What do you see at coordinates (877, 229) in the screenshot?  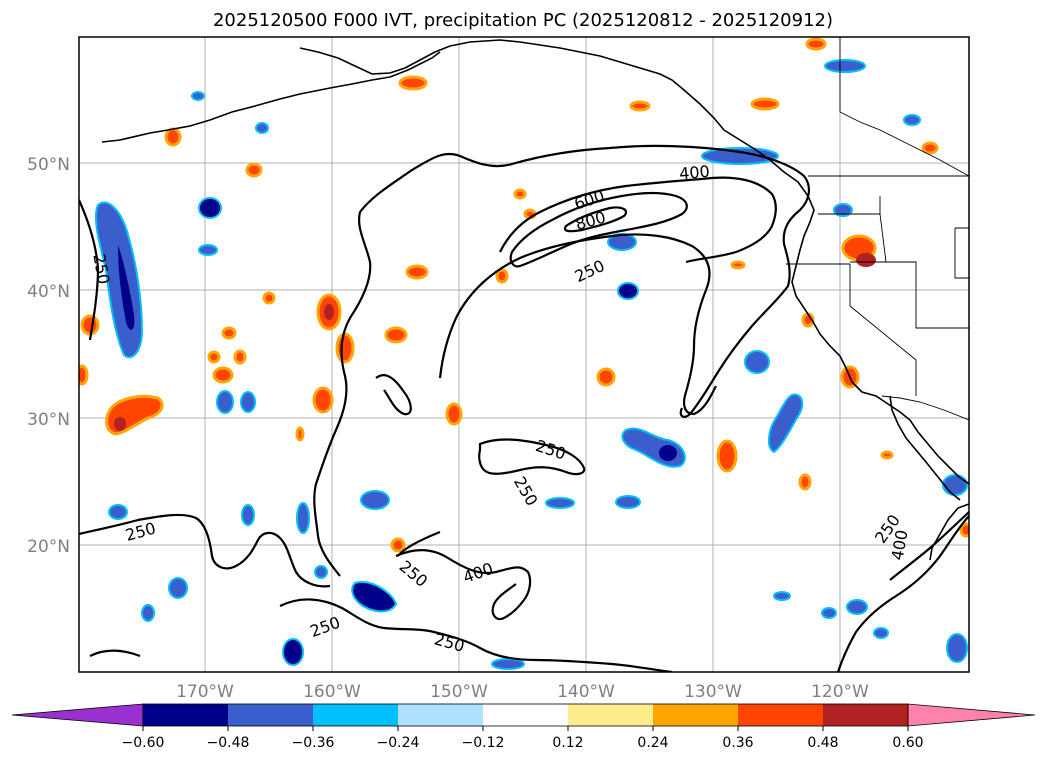 I see `political-borders` at bounding box center [877, 229].